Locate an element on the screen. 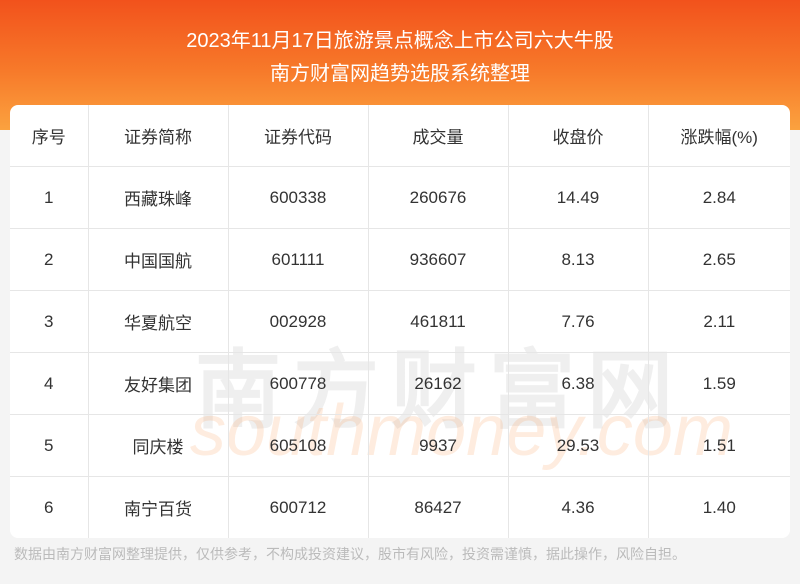 This screenshot has height=584, width=800. table-cell: 4.36 is located at coordinates (578, 507).